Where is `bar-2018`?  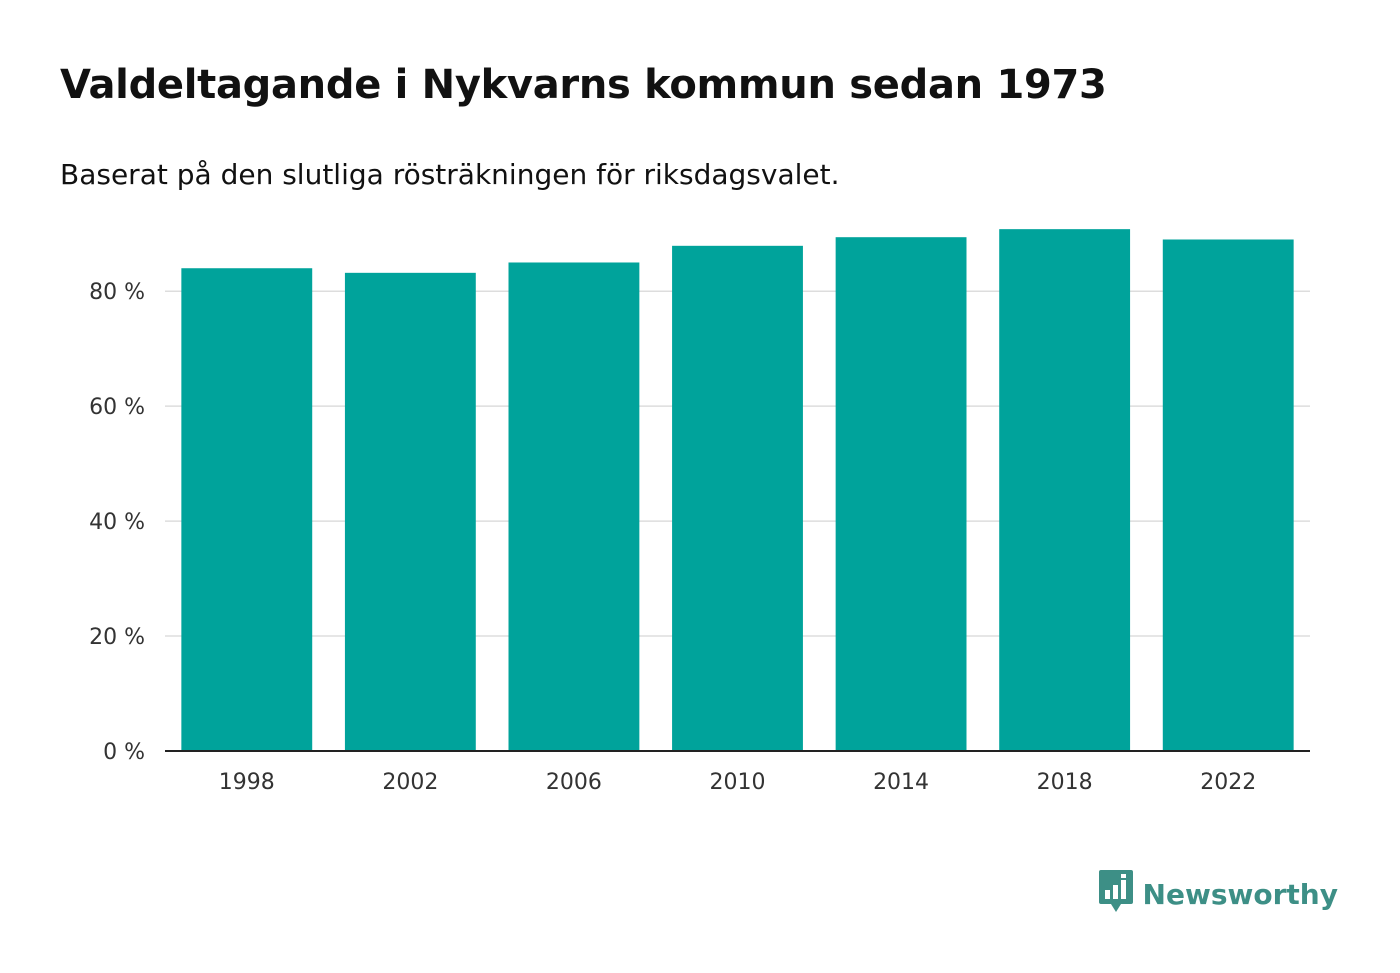
bar-2018 is located at coordinates (1065, 490).